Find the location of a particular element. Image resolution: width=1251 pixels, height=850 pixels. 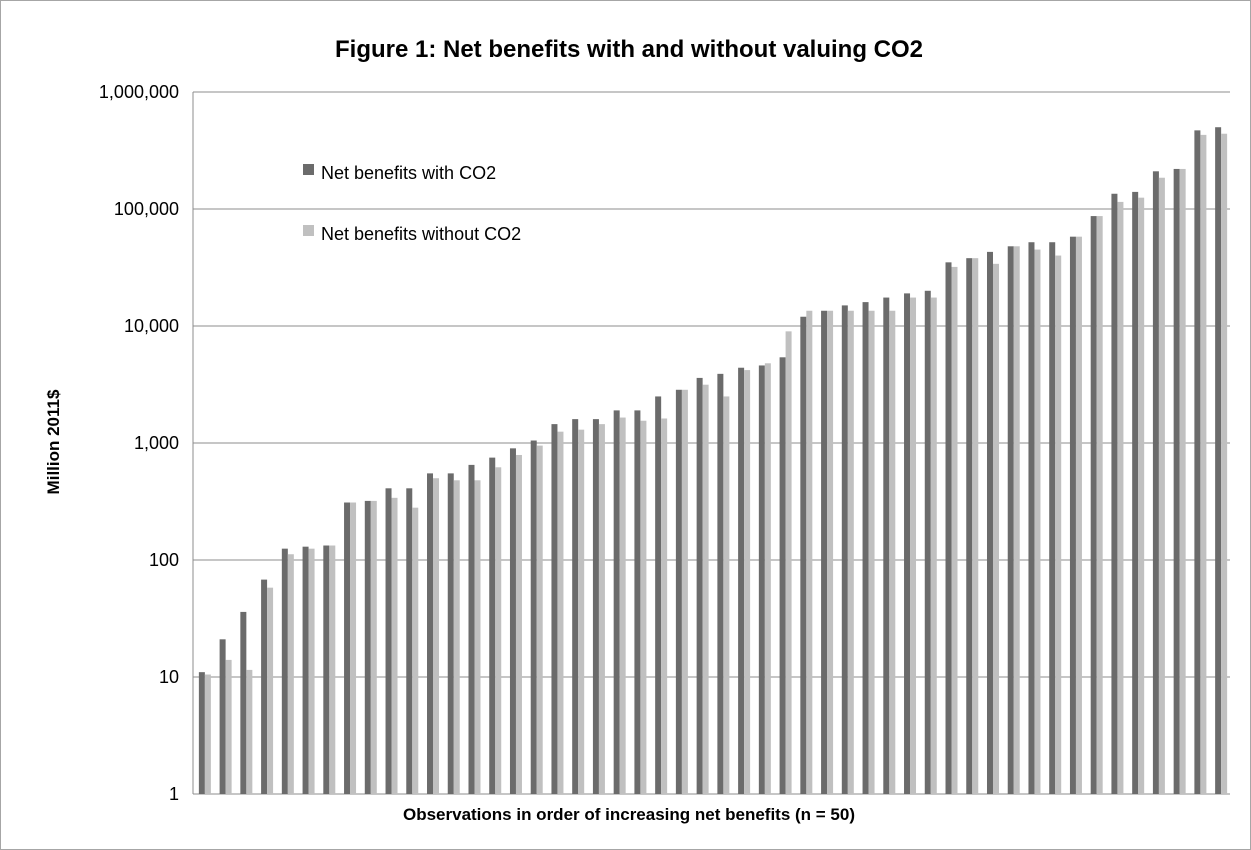

y-tick-labels: 1 10 100 1,000 10,000 100,000 1,000,000 is located at coordinates (139, 443).